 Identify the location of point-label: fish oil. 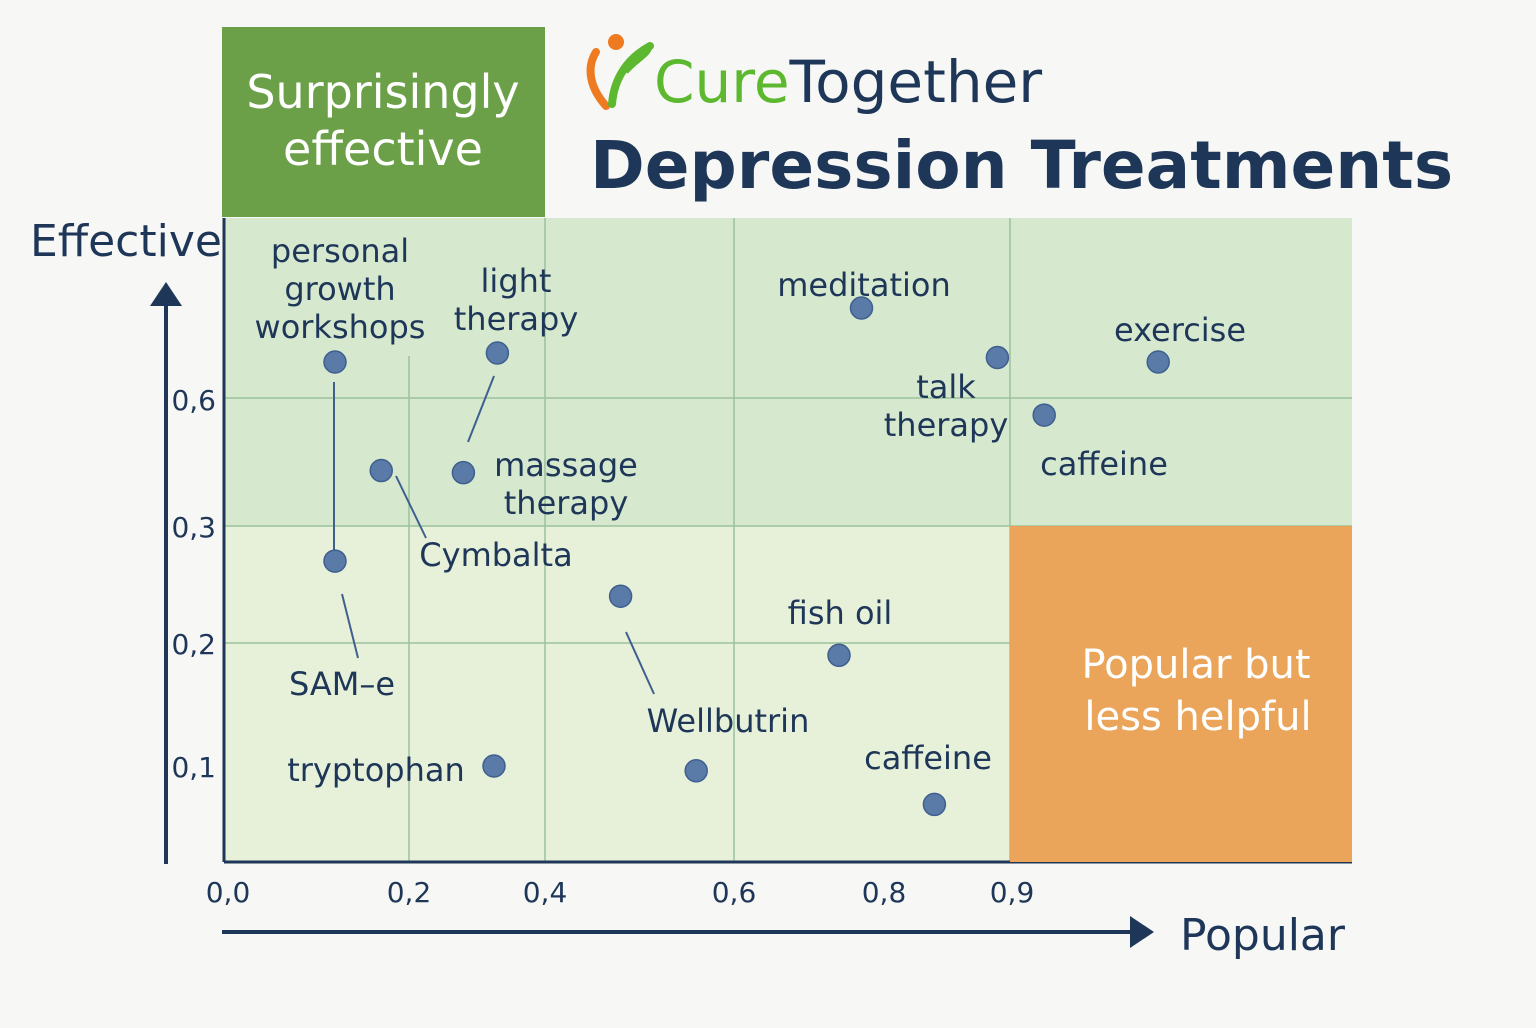
(840, 613).